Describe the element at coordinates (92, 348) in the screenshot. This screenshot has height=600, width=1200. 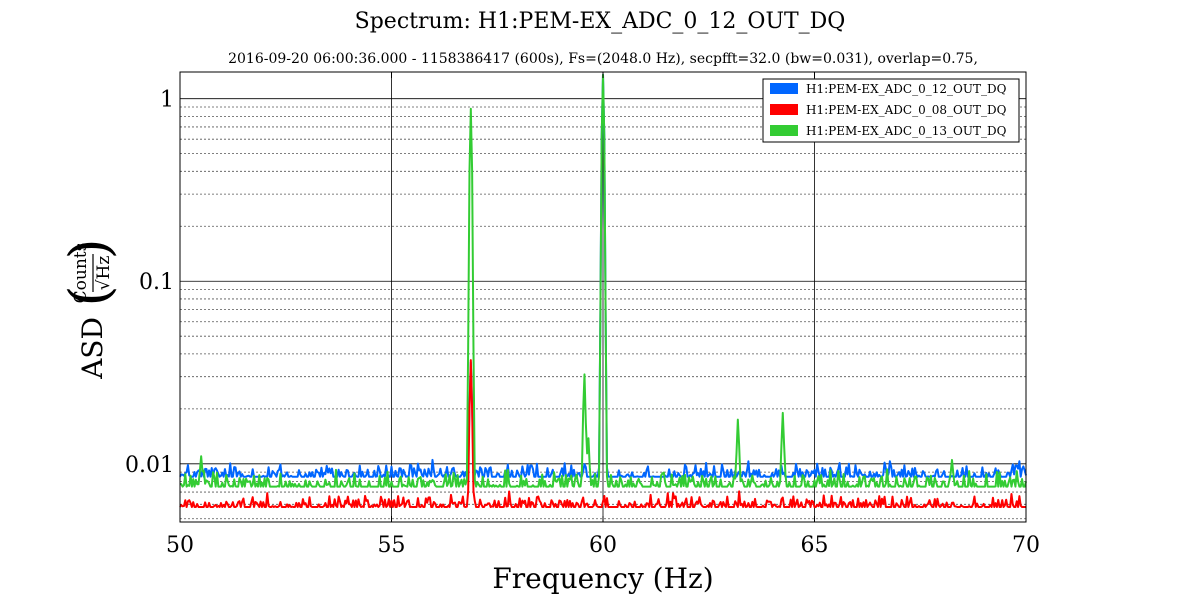
I see `y-axis-label: ASD` at that location.